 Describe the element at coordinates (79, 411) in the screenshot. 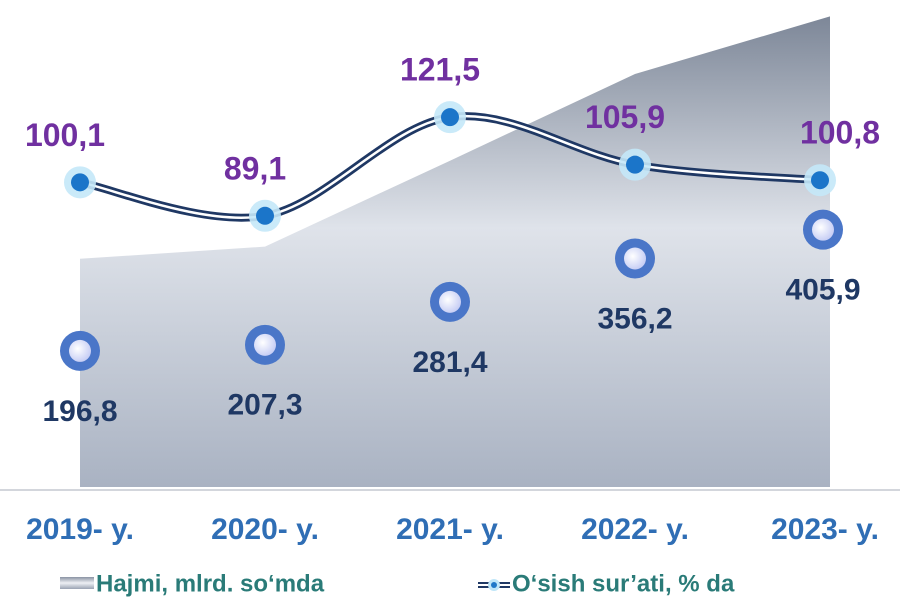

I see `data-label: 196,8` at that location.